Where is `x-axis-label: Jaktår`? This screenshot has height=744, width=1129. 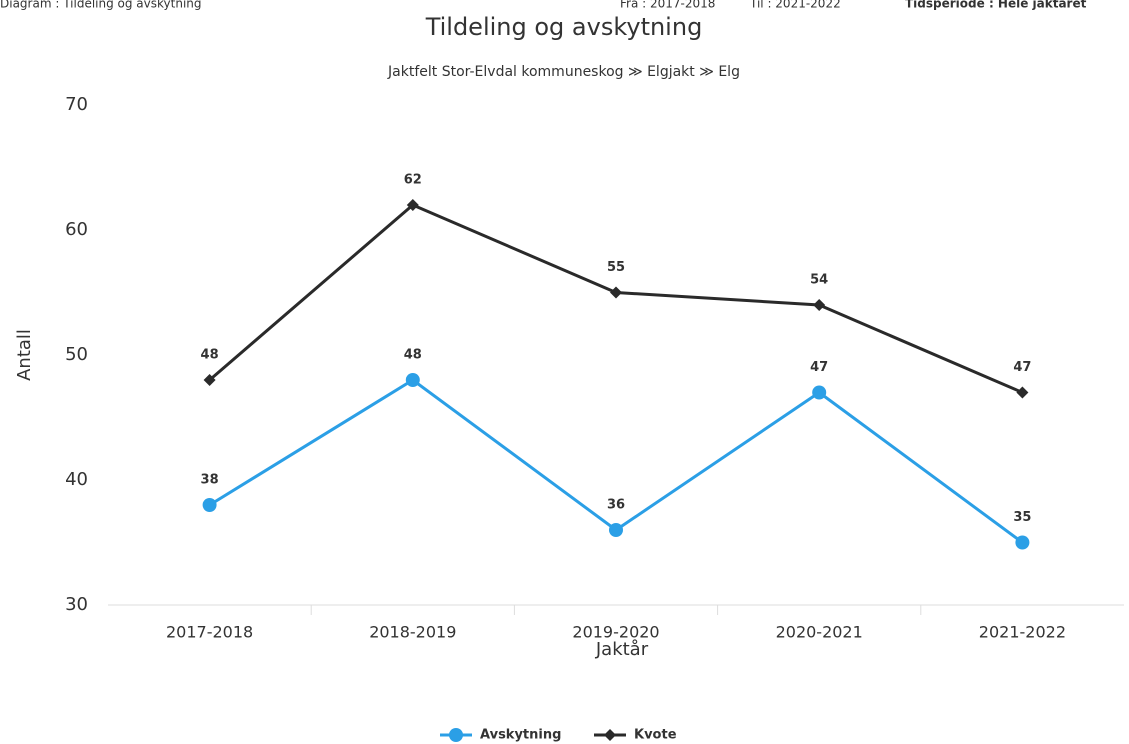
x-axis-label: Jaktår is located at coordinates (622, 649).